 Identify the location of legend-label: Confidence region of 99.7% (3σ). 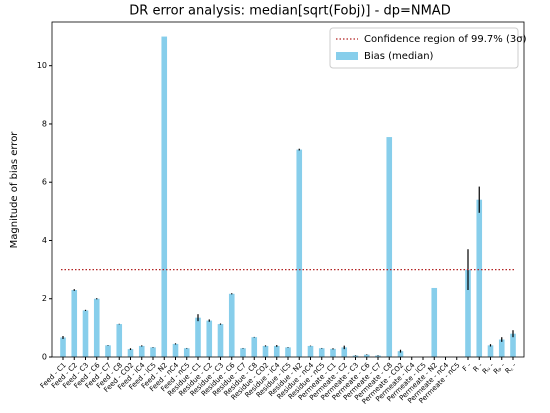
(445, 39).